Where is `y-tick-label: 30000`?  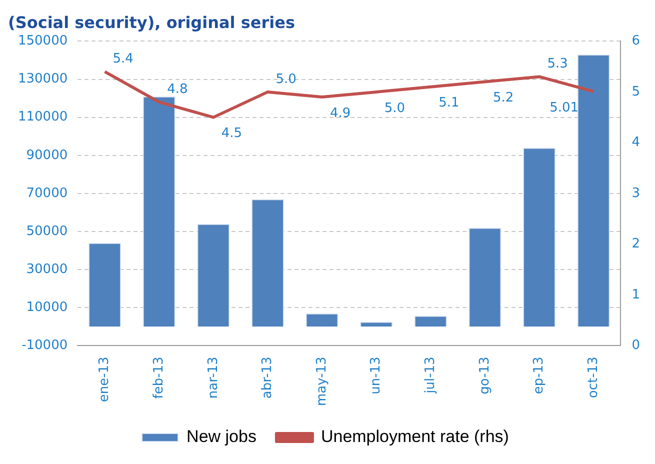
y-tick-label: 30000 is located at coordinates (47, 269).